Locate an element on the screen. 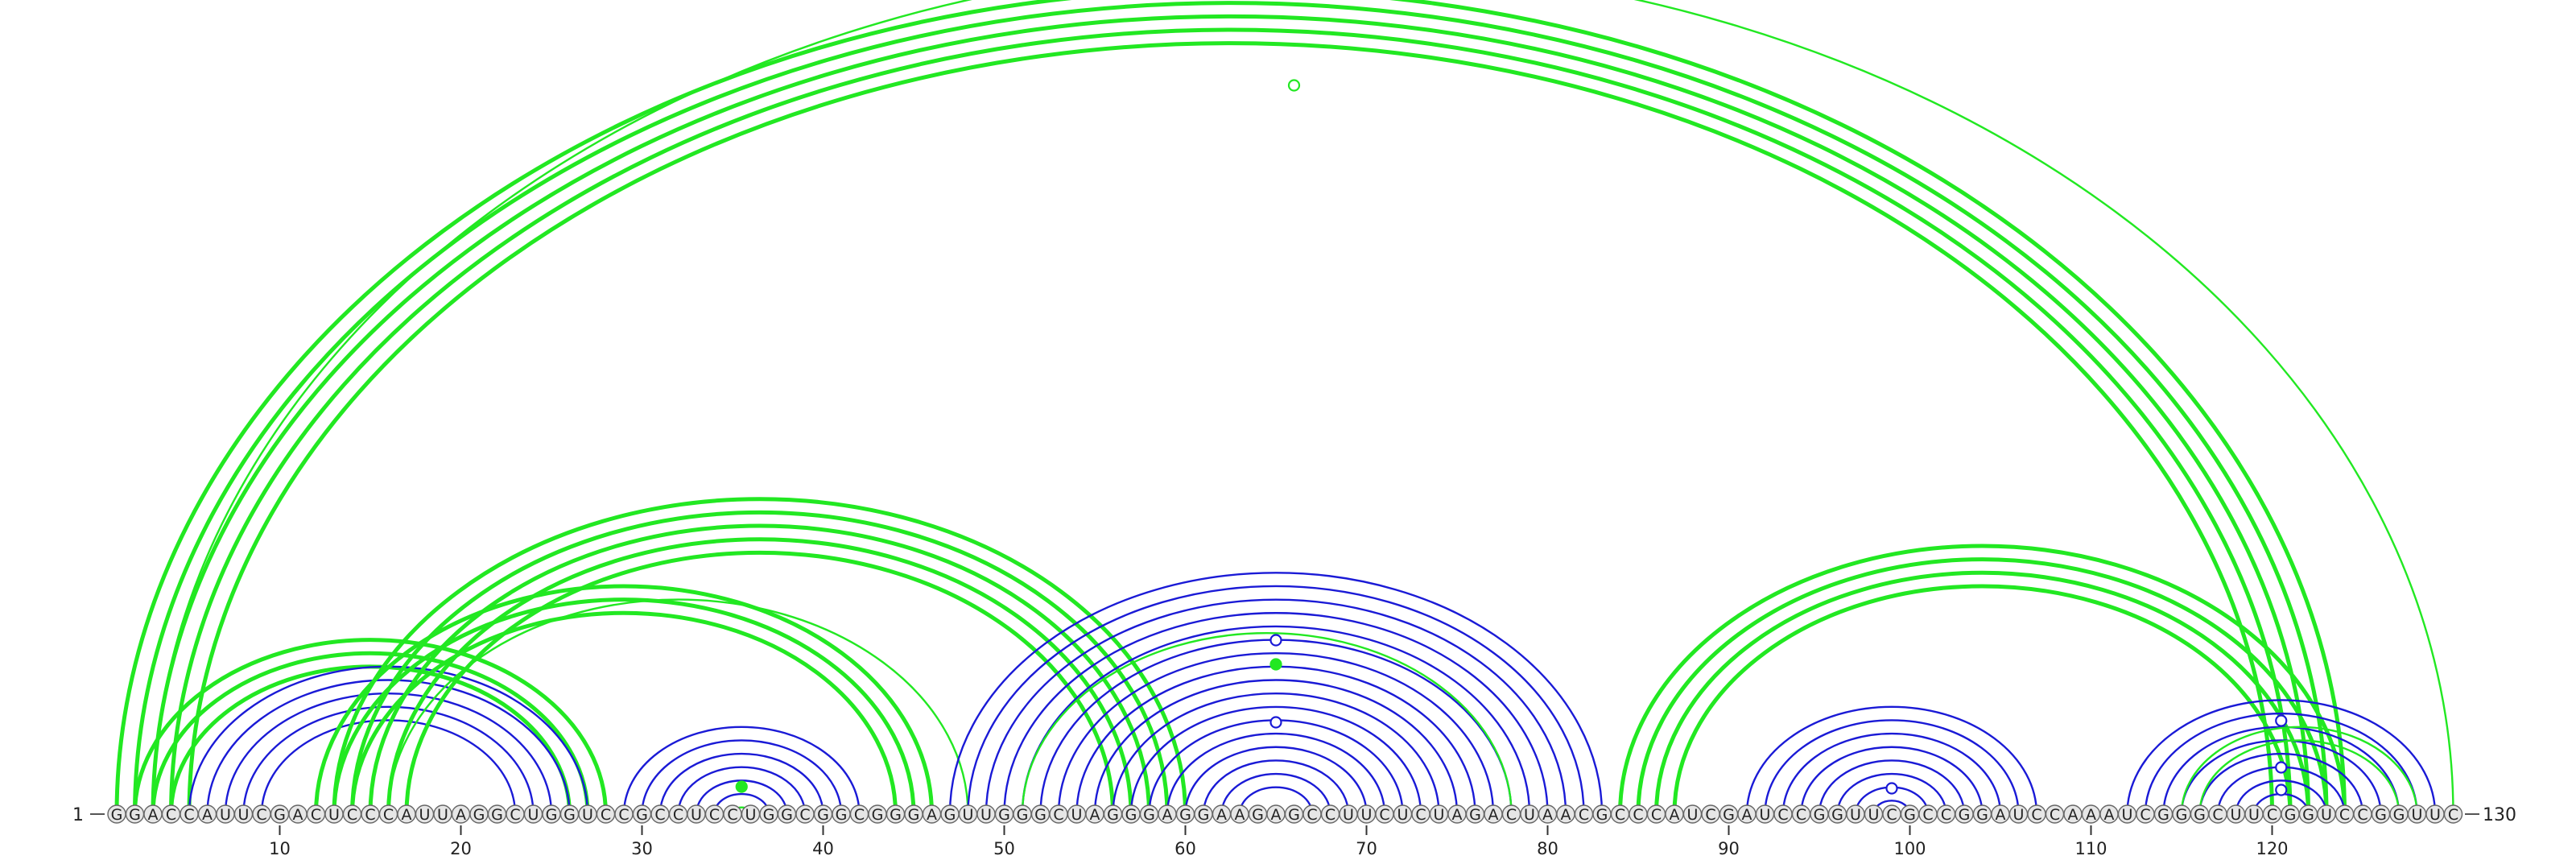  nucleotide-letter-9: C is located at coordinates (261, 815).